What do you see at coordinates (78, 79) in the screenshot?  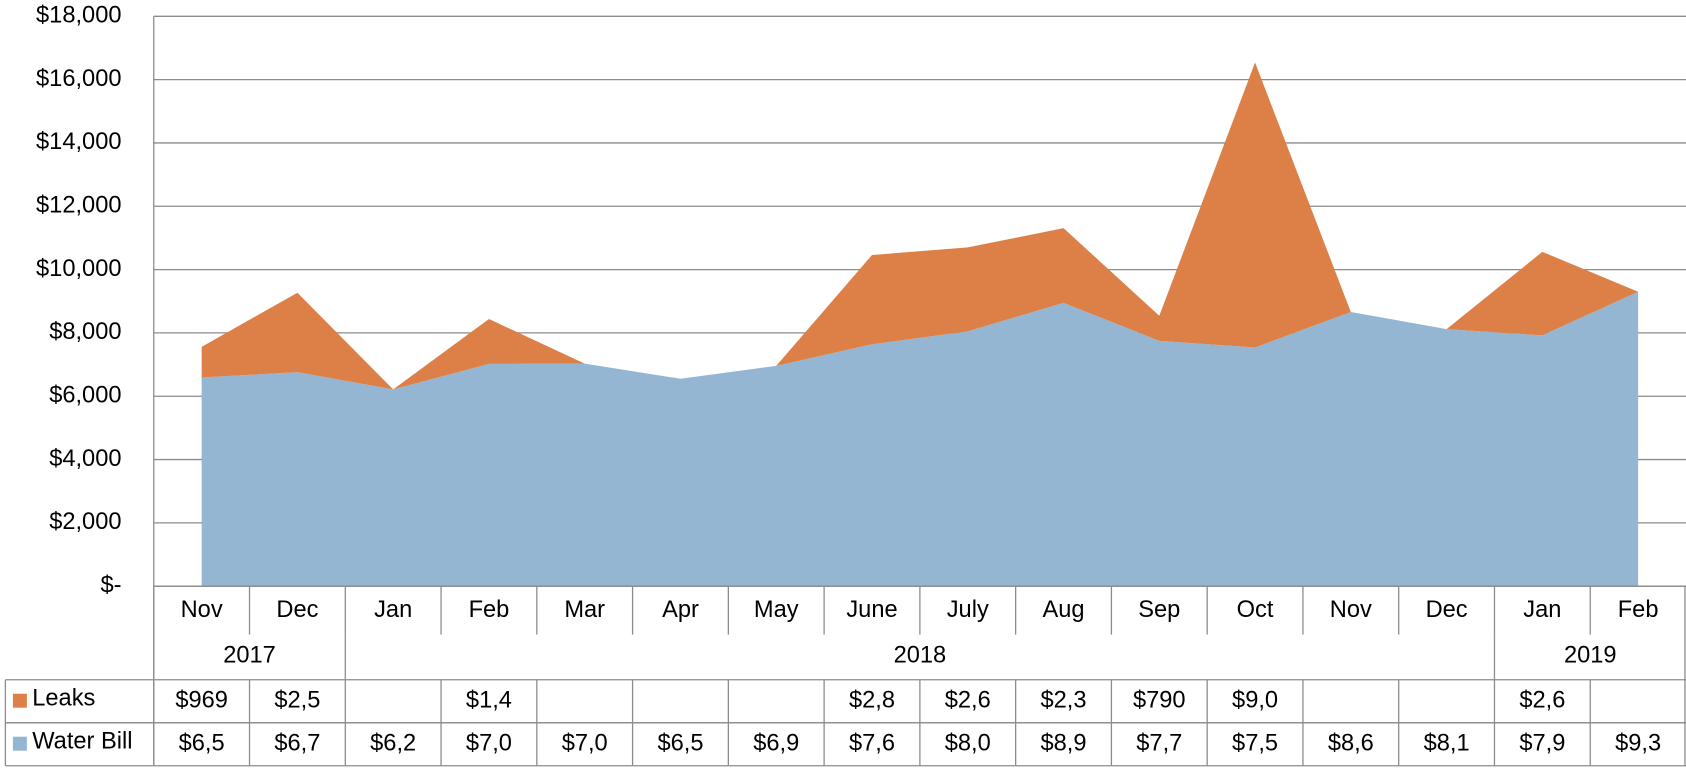 I see `y-tick-label: $16,000` at bounding box center [78, 79].